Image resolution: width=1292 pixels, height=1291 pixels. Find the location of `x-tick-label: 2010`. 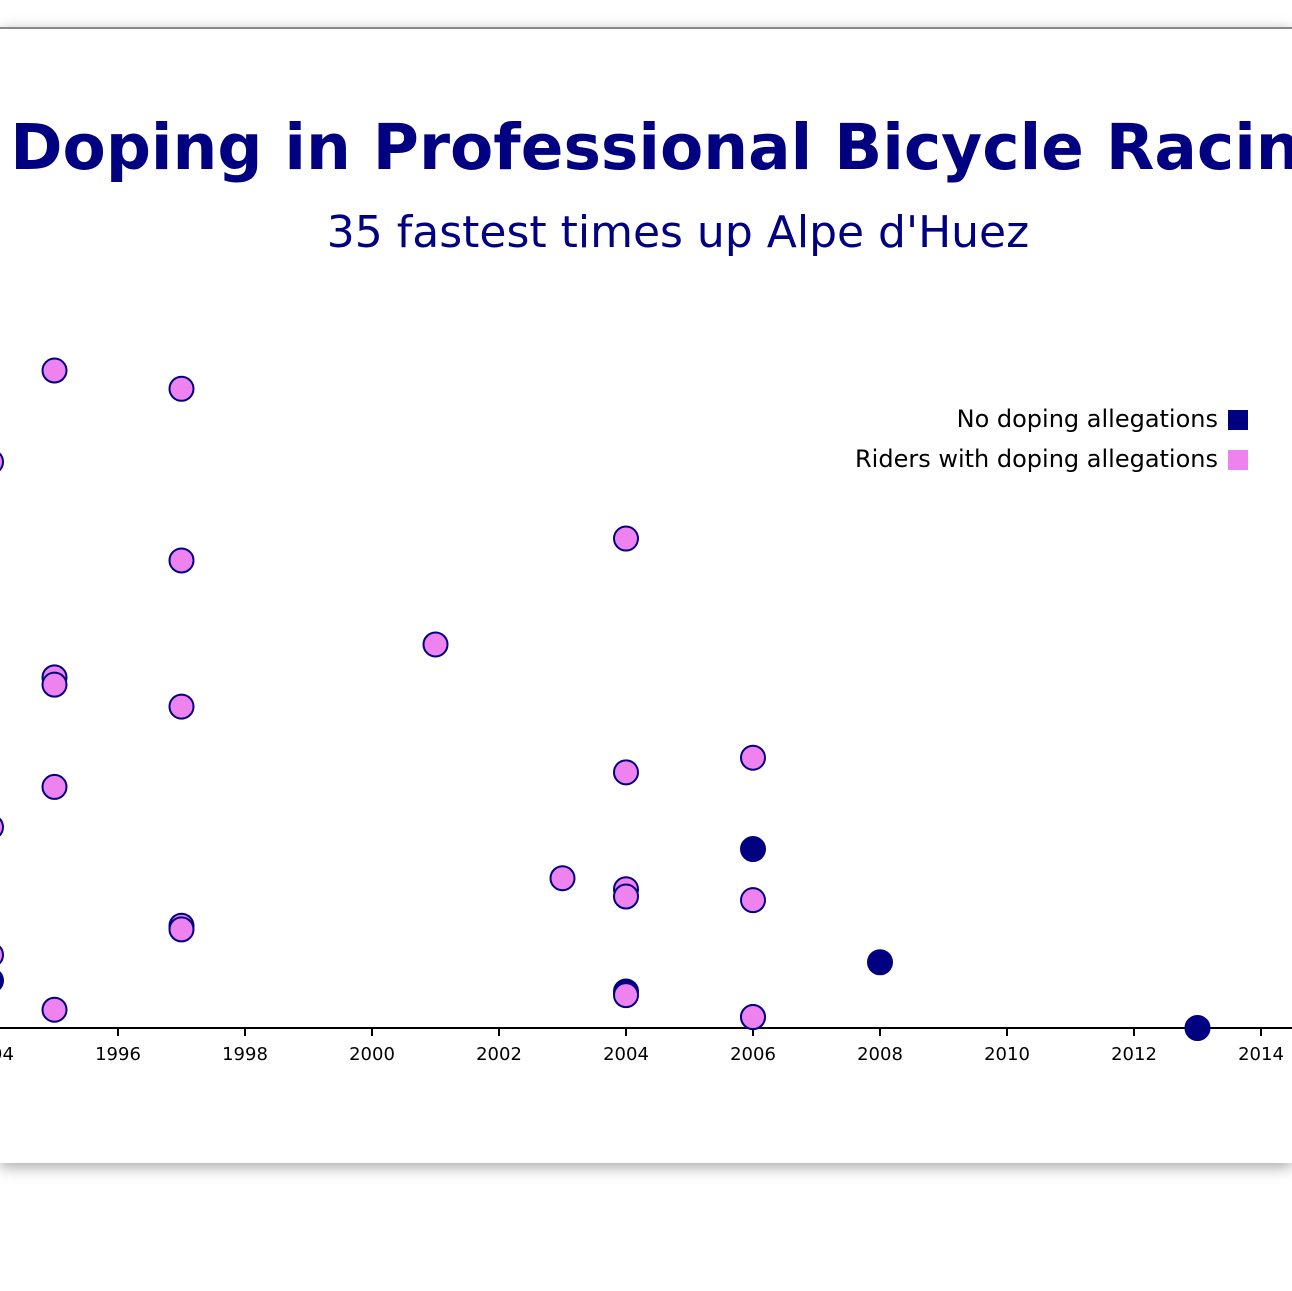

x-tick-label: 2010 is located at coordinates (1007, 1054).